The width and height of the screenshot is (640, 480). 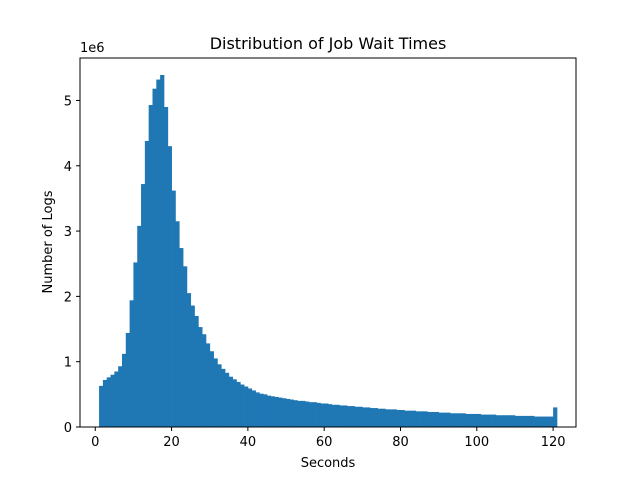 What do you see at coordinates (324, 442) in the screenshot?
I see `x-tick-label: 60` at bounding box center [324, 442].